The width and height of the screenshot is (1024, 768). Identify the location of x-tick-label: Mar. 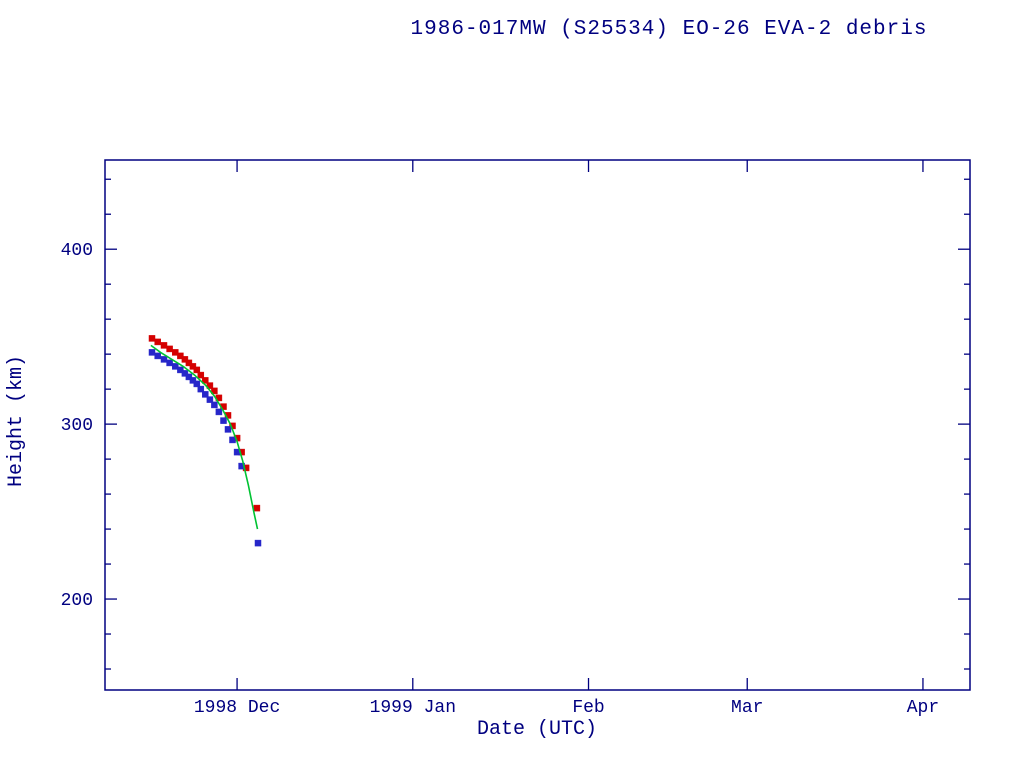
(747, 708).